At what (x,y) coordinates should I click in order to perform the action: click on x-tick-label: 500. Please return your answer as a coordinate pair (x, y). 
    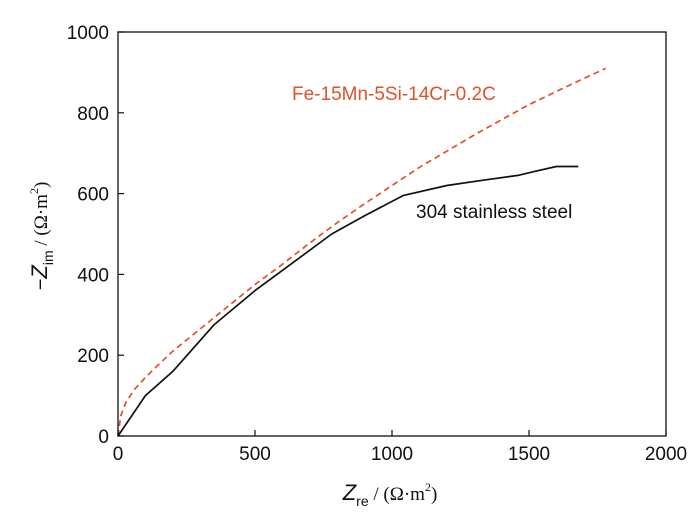
    Looking at the image, I should click on (255, 454).